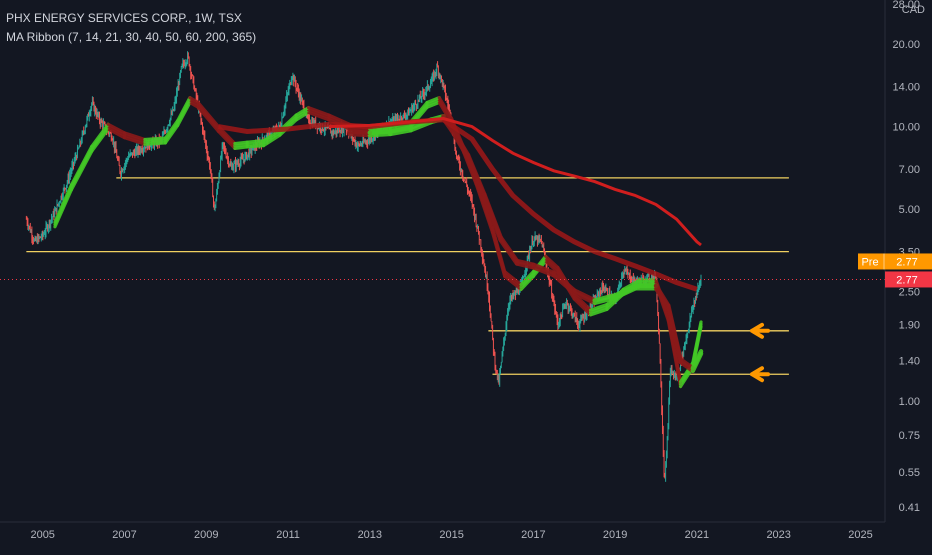 This screenshot has height=555, width=932. Describe the element at coordinates (288, 535) in the screenshot. I see `x-tick-label-3: 2011` at that location.